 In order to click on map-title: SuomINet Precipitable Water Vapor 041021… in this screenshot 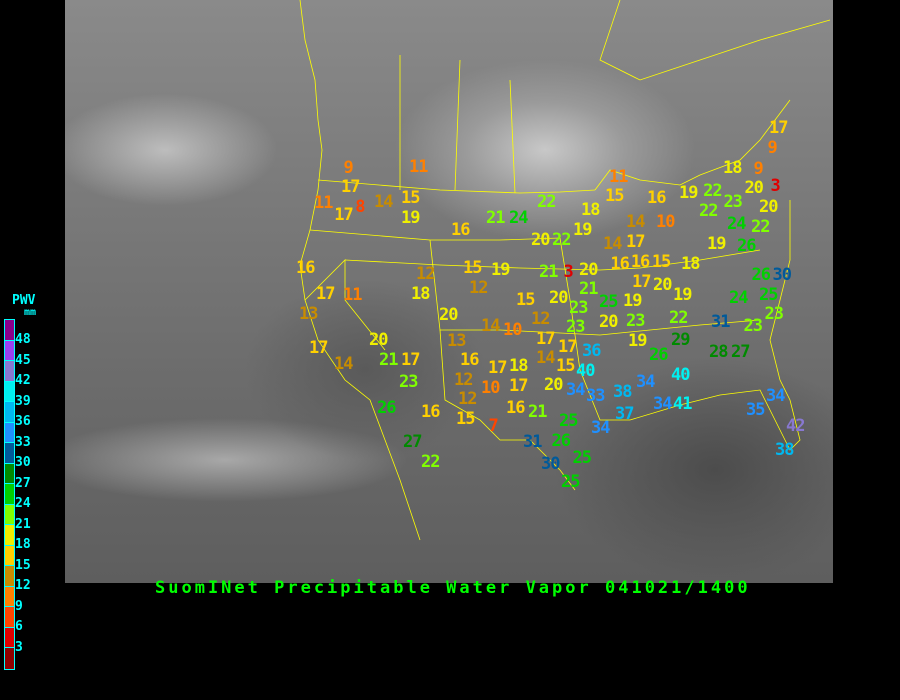, I will do `click(453, 588)`.